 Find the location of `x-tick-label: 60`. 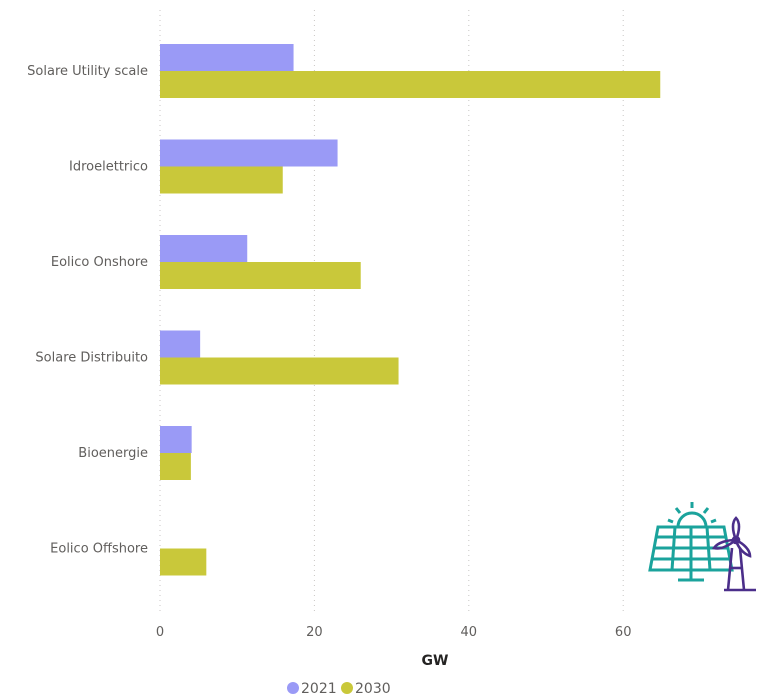

x-tick-label: 60 is located at coordinates (623, 632).